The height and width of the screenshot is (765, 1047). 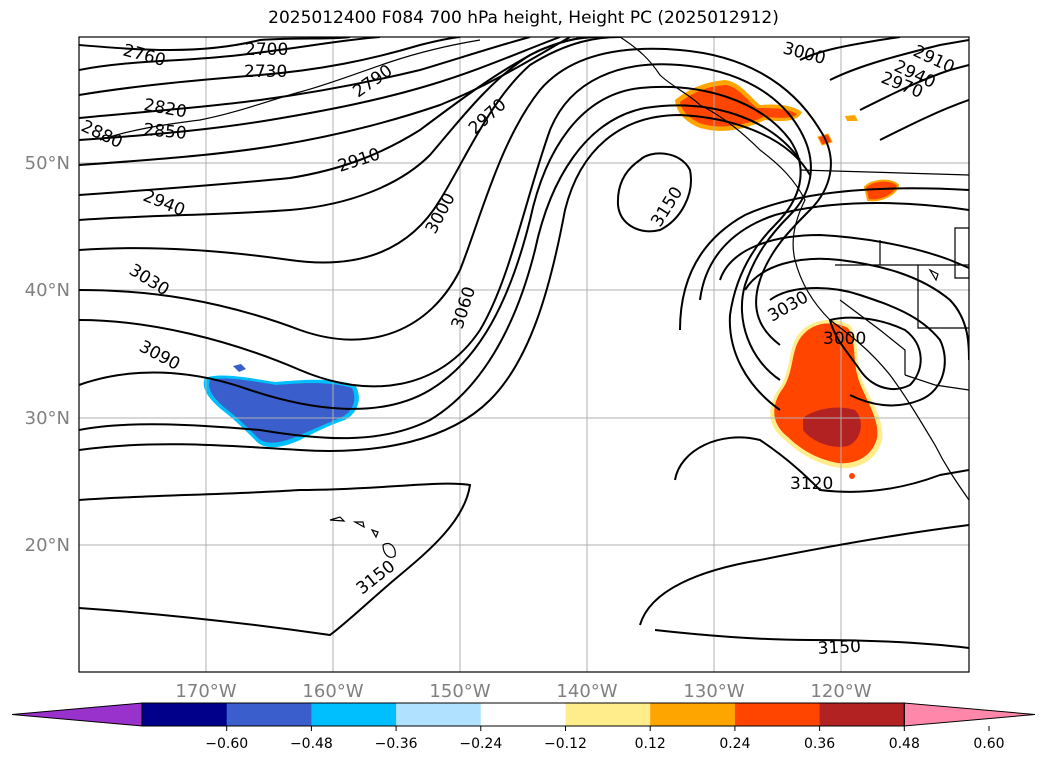 What do you see at coordinates (839, 648) in the screenshot?
I see `contour-label: 3150` at bounding box center [839, 648].